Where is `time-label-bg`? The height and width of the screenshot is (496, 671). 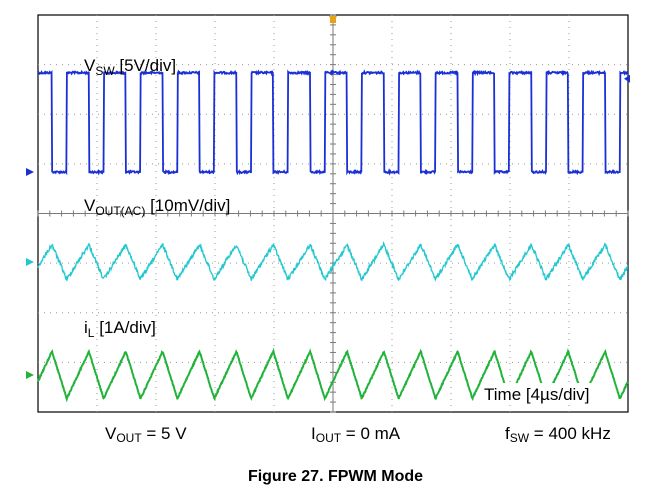
time-label-bg is located at coordinates (547, 394).